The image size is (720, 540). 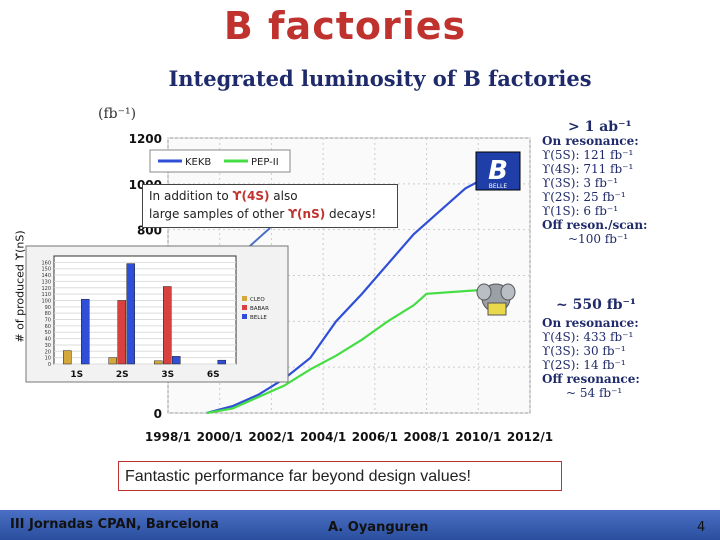 I want to click on inset-x-tick: 1S, so click(x=76, y=375).